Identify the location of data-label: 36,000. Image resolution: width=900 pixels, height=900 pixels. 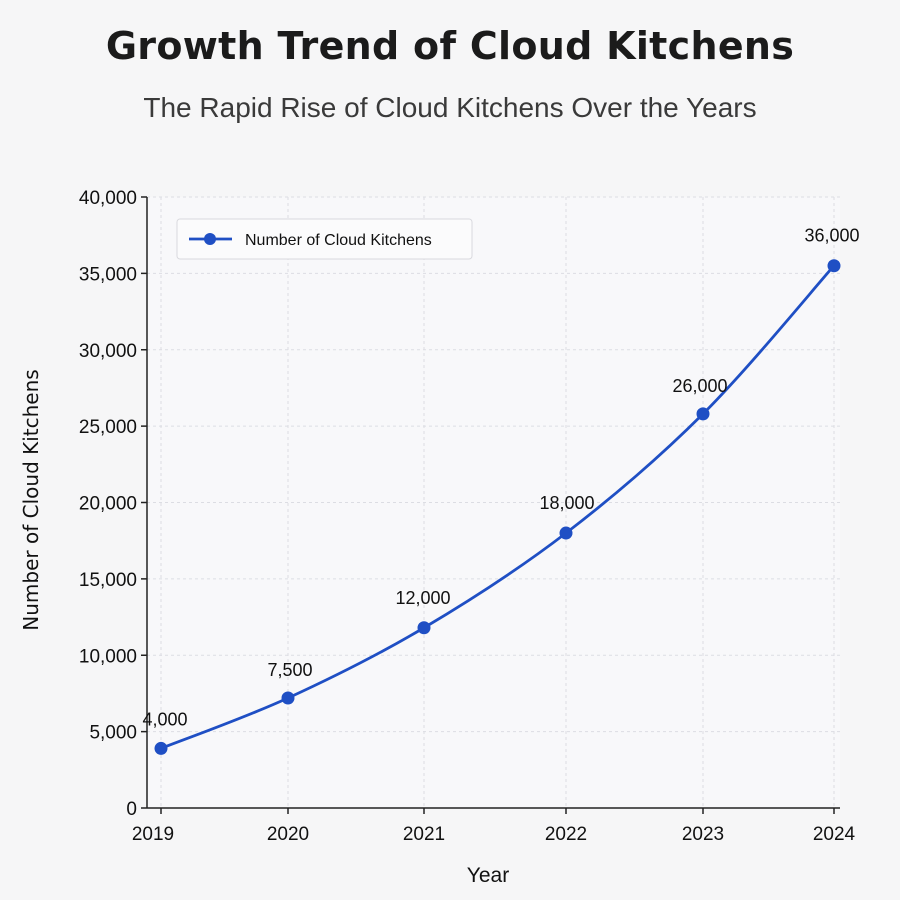
(831, 236).